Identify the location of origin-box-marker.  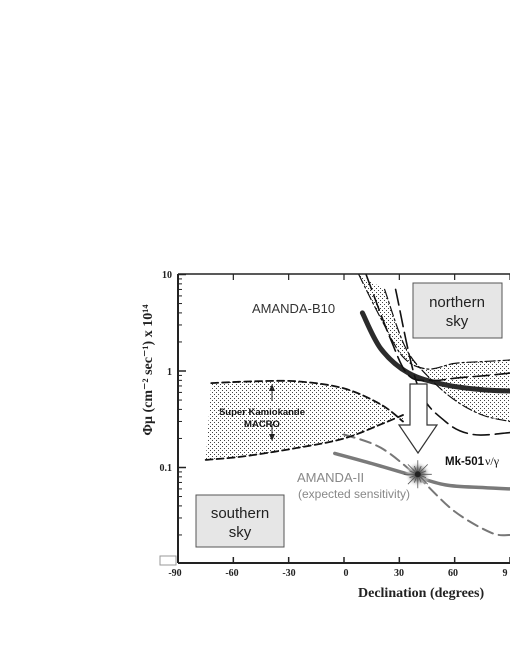
(168, 560).